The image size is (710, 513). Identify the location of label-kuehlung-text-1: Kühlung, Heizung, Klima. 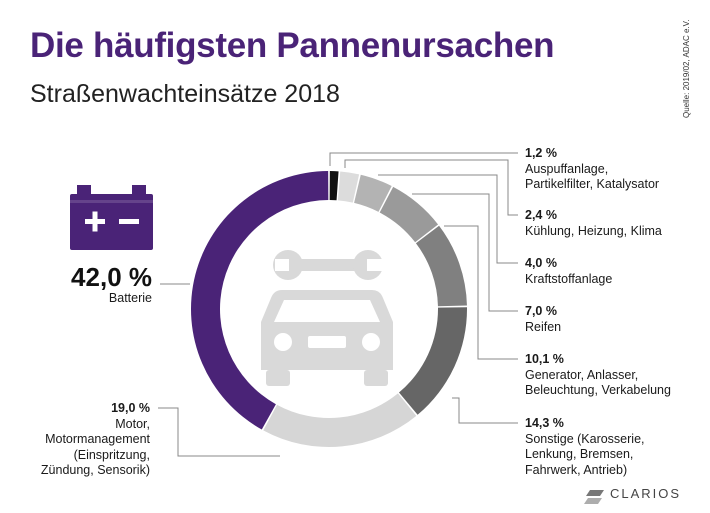
(593, 230).